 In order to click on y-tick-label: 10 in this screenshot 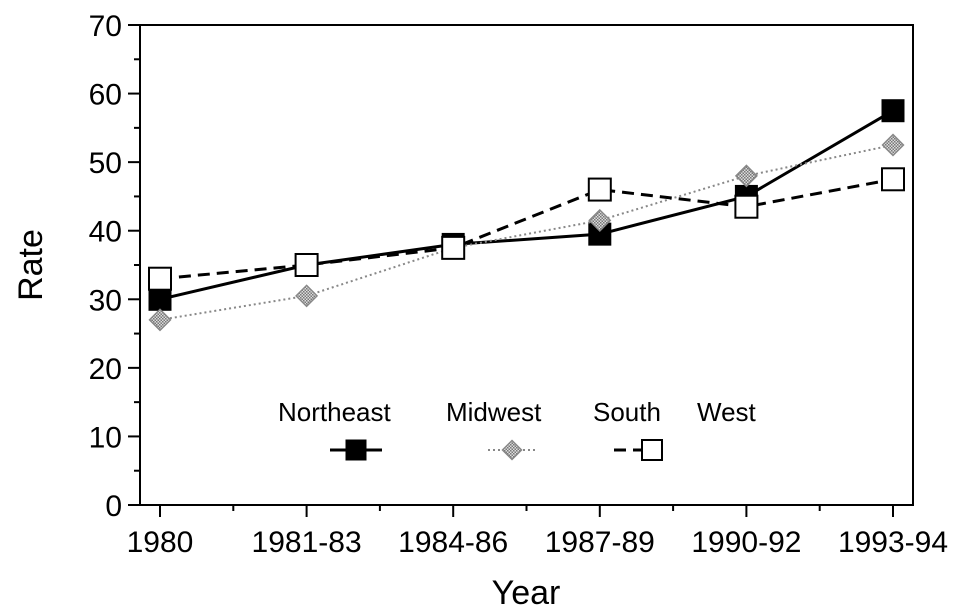, I will do `click(105, 437)`.